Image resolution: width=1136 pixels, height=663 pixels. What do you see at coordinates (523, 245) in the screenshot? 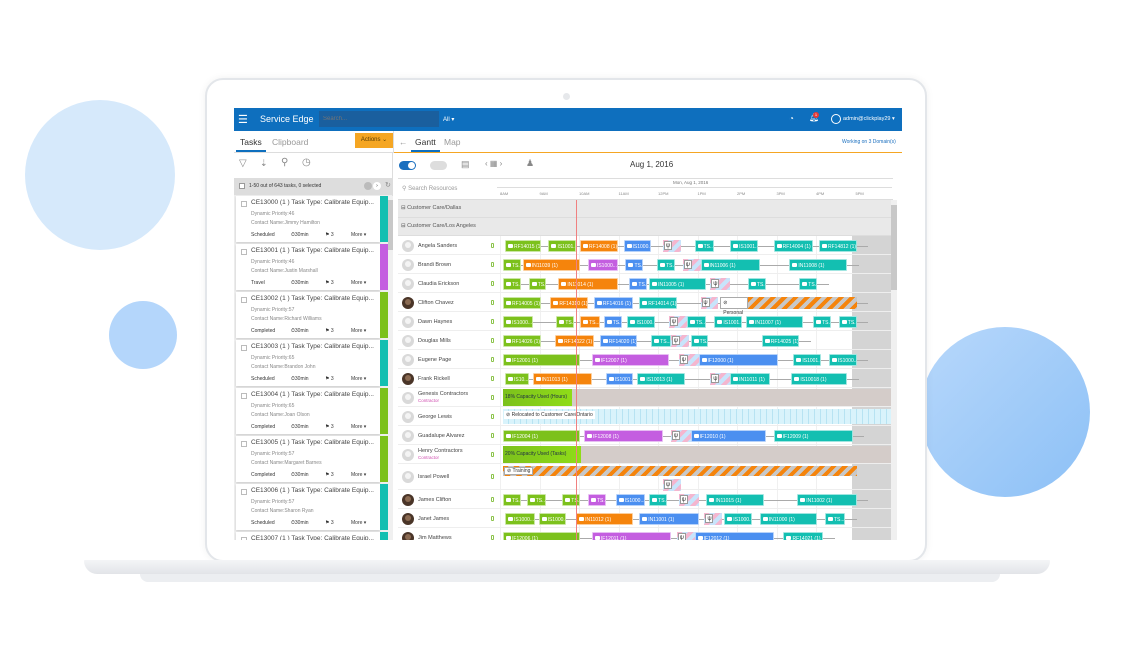
I see `task-bar: RF14015 (1)` at bounding box center [523, 245].